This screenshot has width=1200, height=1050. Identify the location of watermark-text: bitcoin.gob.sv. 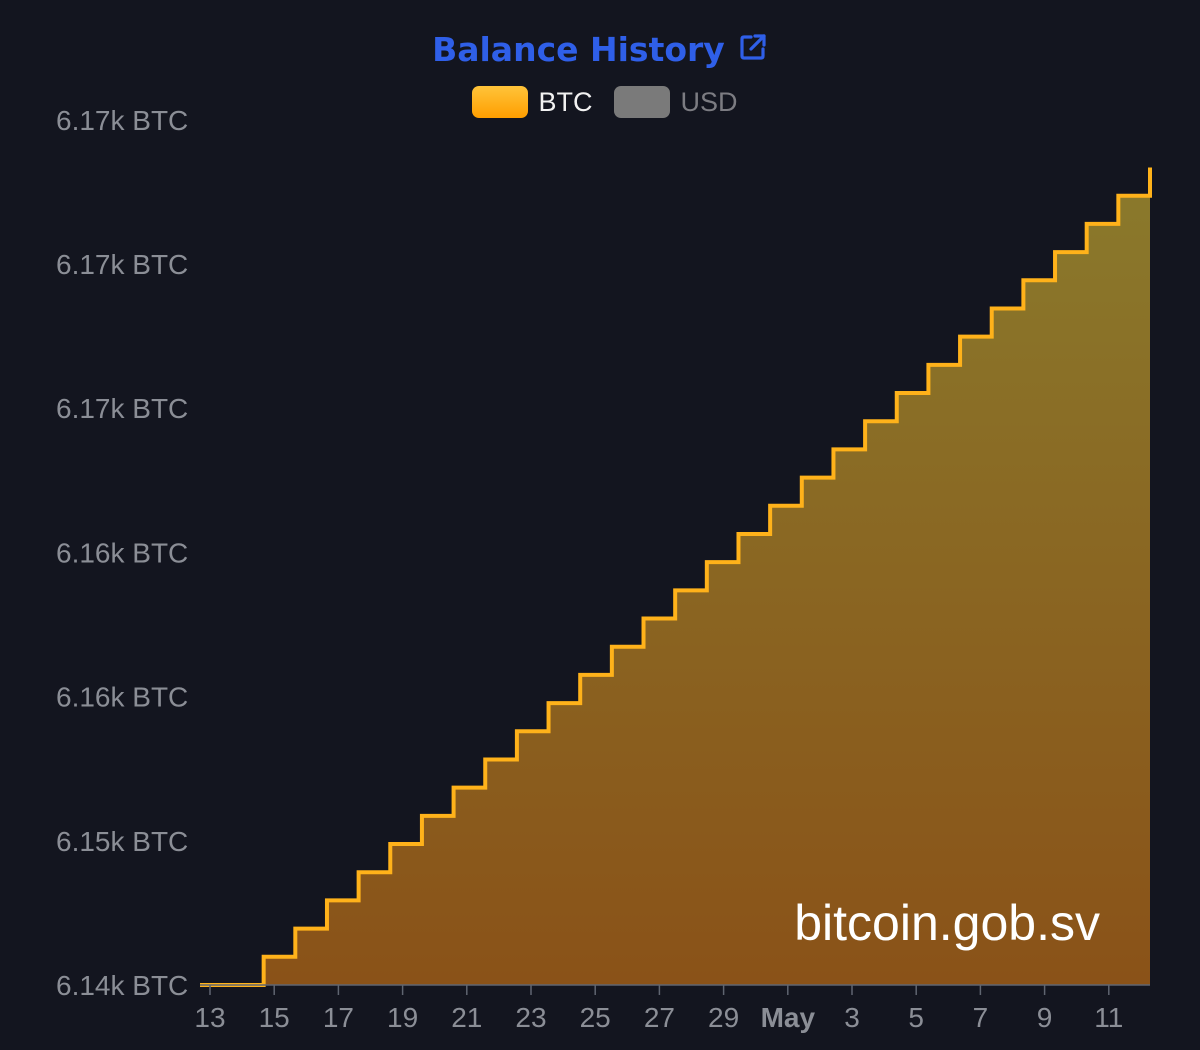
(947, 923).